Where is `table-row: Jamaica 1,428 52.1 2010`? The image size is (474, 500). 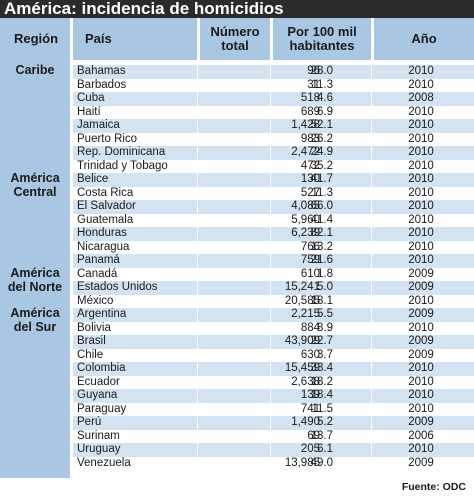
table-row: Jamaica 1,428 52.1 2010 is located at coordinates (273, 126).